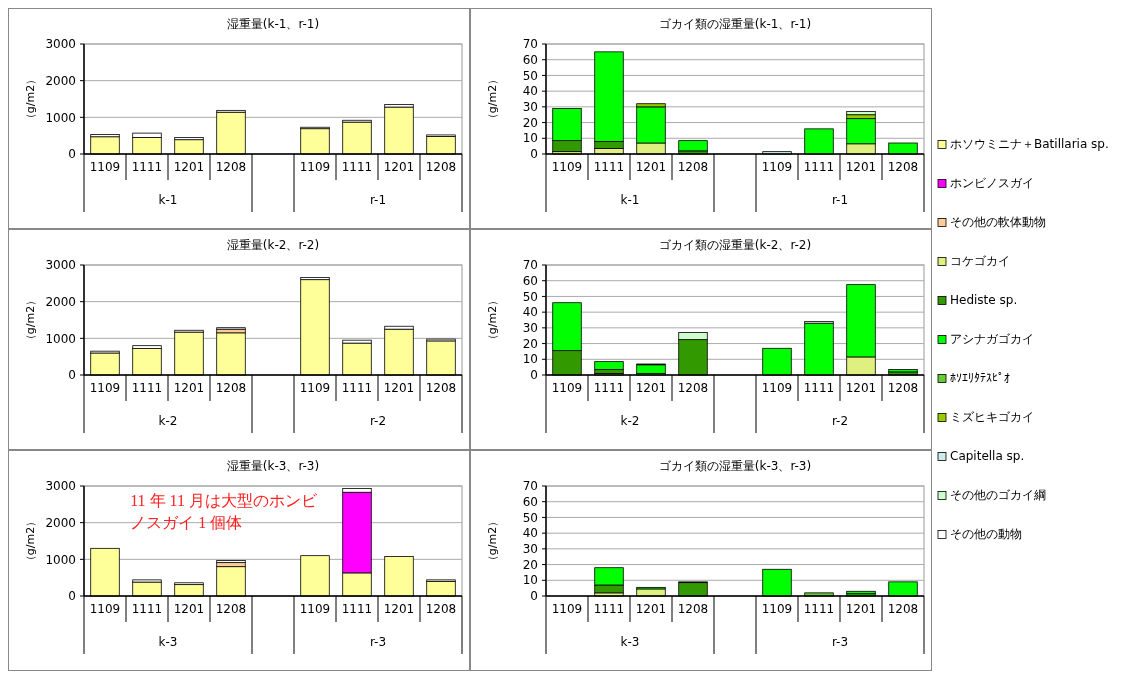 The width and height of the screenshot is (1126, 681). Describe the element at coordinates (992, 416) in the screenshot. I see `legend-label: ミズヒキゴカイ` at that location.